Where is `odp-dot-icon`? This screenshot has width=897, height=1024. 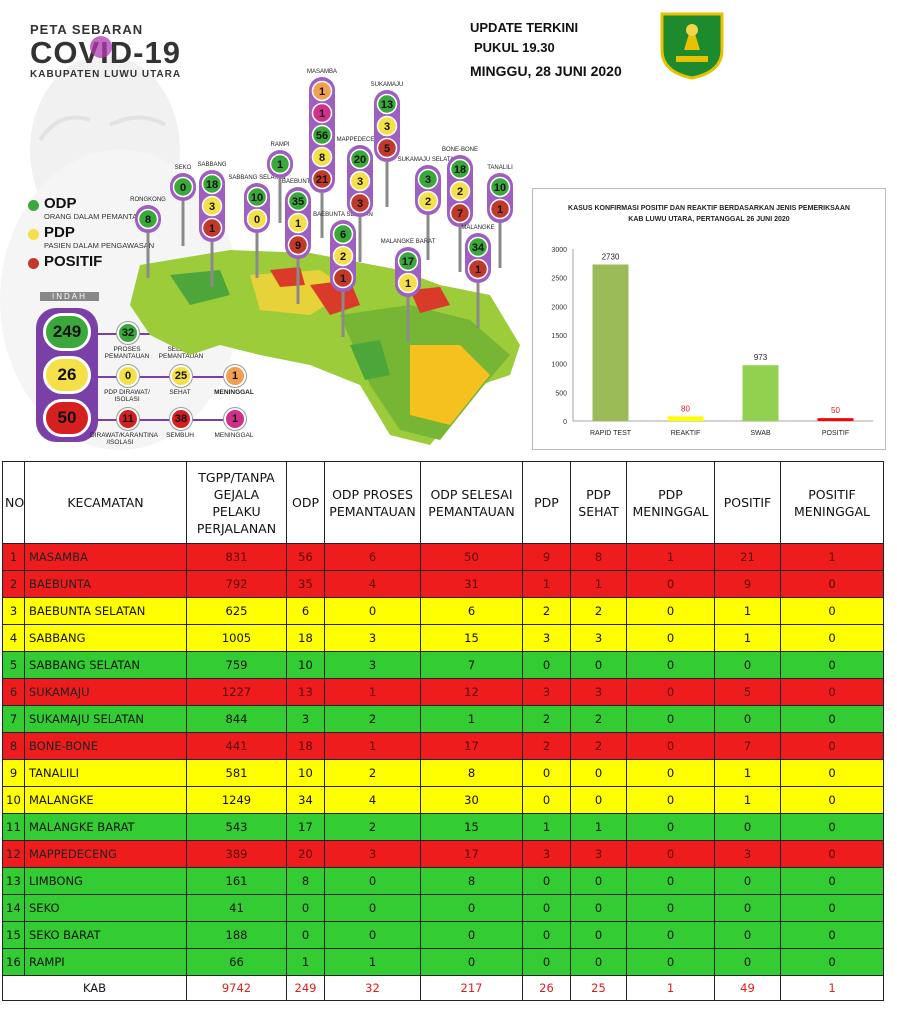 odp-dot-icon is located at coordinates (33, 205).